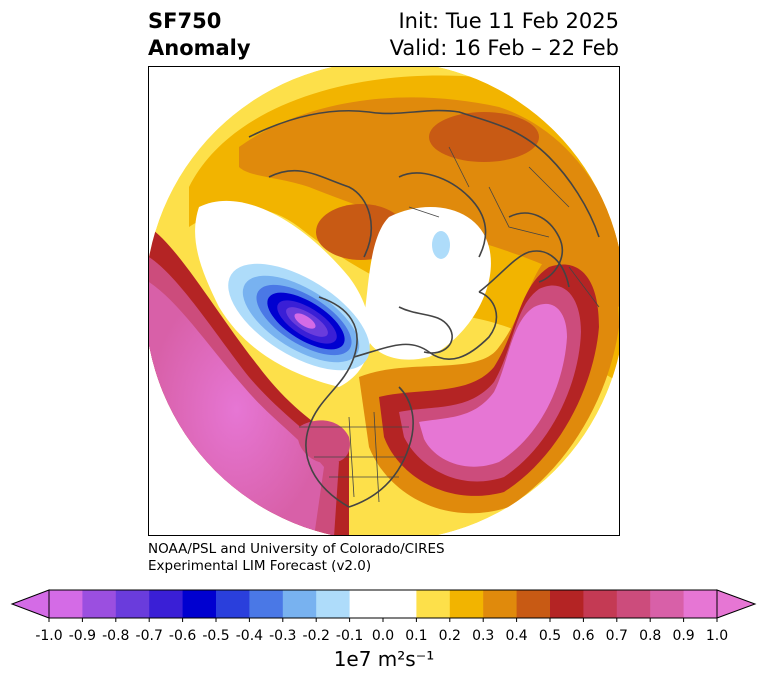  I want to click on credits-line-2: Experimental LIM Forecast (v2.0), so click(260, 566).